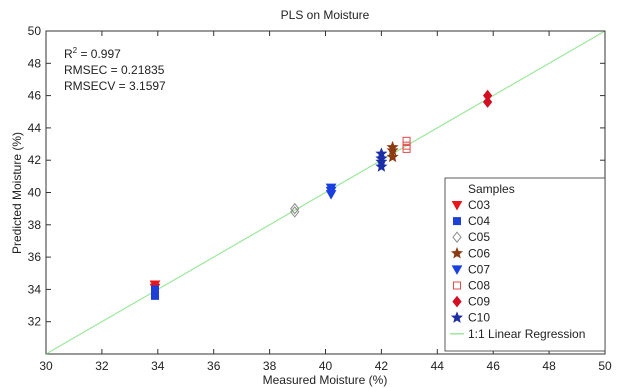 The height and width of the screenshot is (388, 618). What do you see at coordinates (17, 193) in the screenshot?
I see `y-axis-label: Predicted Moisture (%)` at bounding box center [17, 193].